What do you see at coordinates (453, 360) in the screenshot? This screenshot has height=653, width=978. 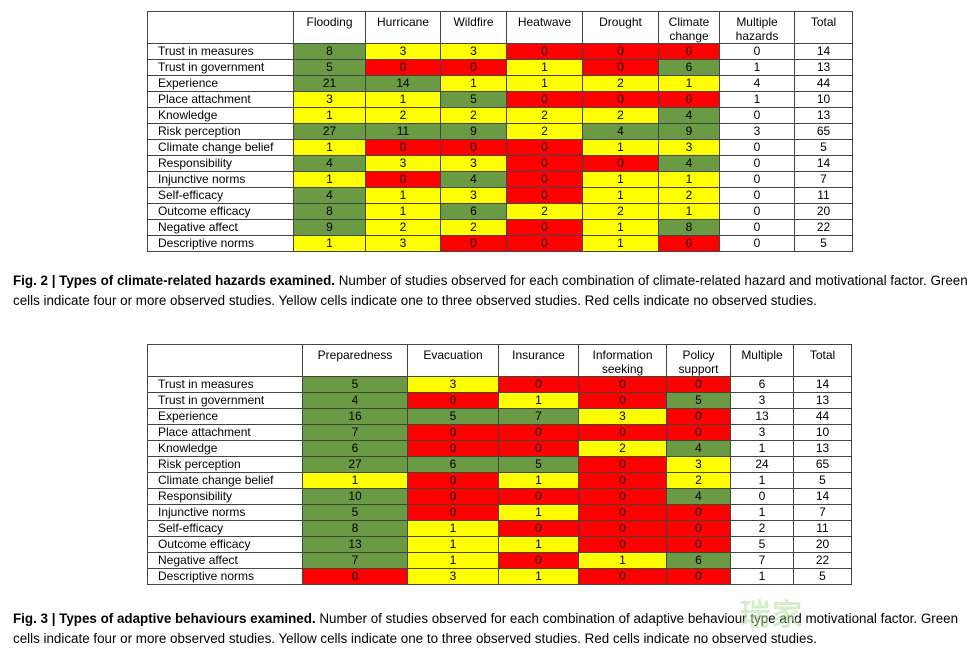 I see `column-header: Evacuation` at bounding box center [453, 360].